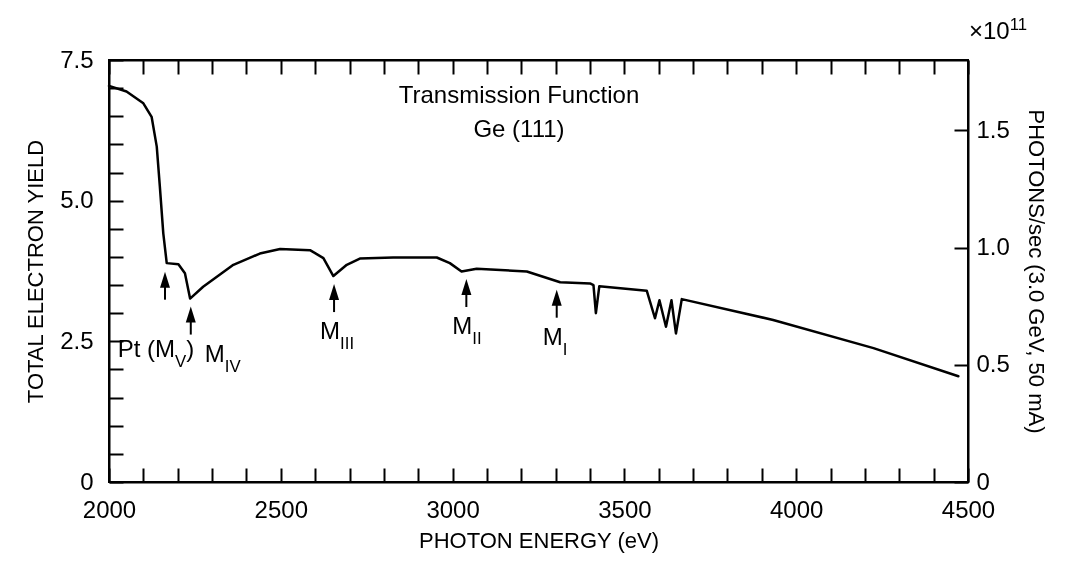 Image resolution: width=1070 pixels, height=580 pixels. I want to click on text: ×10$^{11}$, so click(998, 29).